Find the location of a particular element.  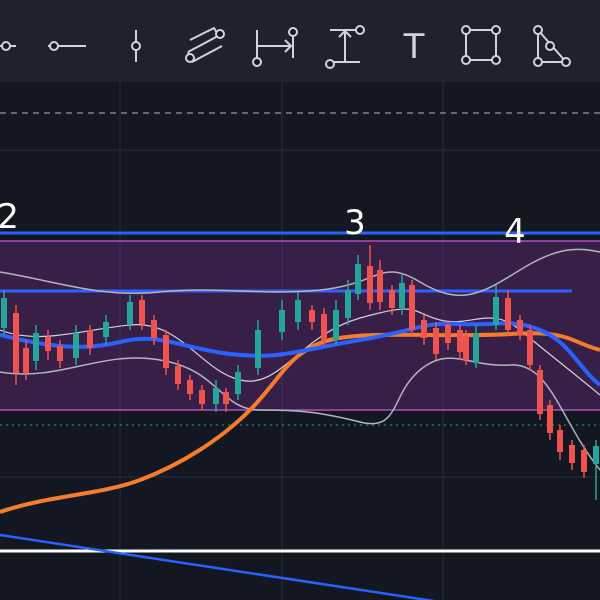

wave-label: 3 is located at coordinates (355, 223).